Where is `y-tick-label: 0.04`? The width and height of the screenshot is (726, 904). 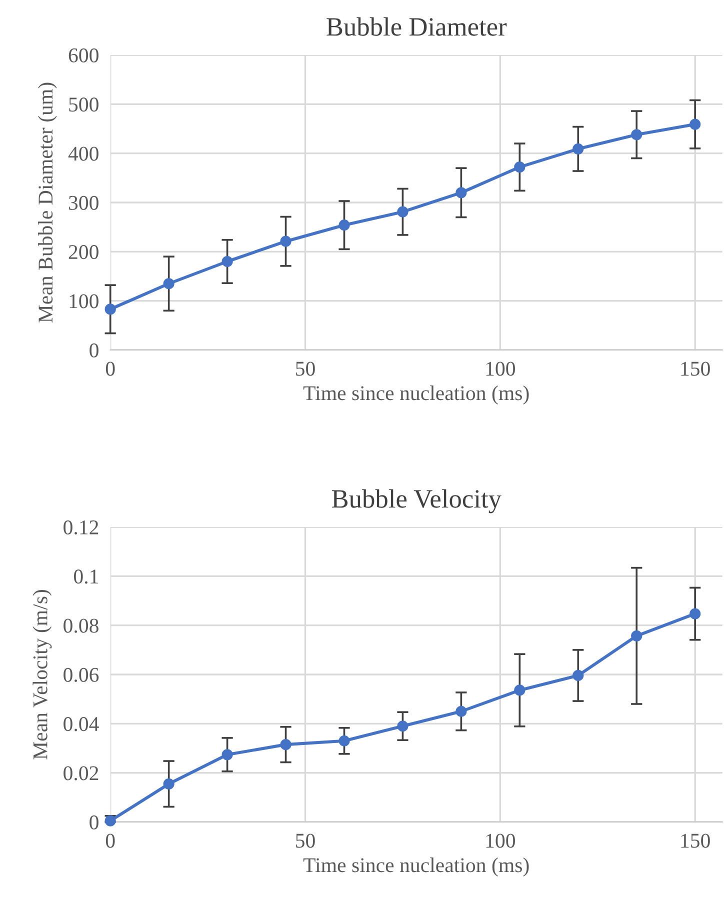
y-tick-label: 0.04 is located at coordinates (81, 724).